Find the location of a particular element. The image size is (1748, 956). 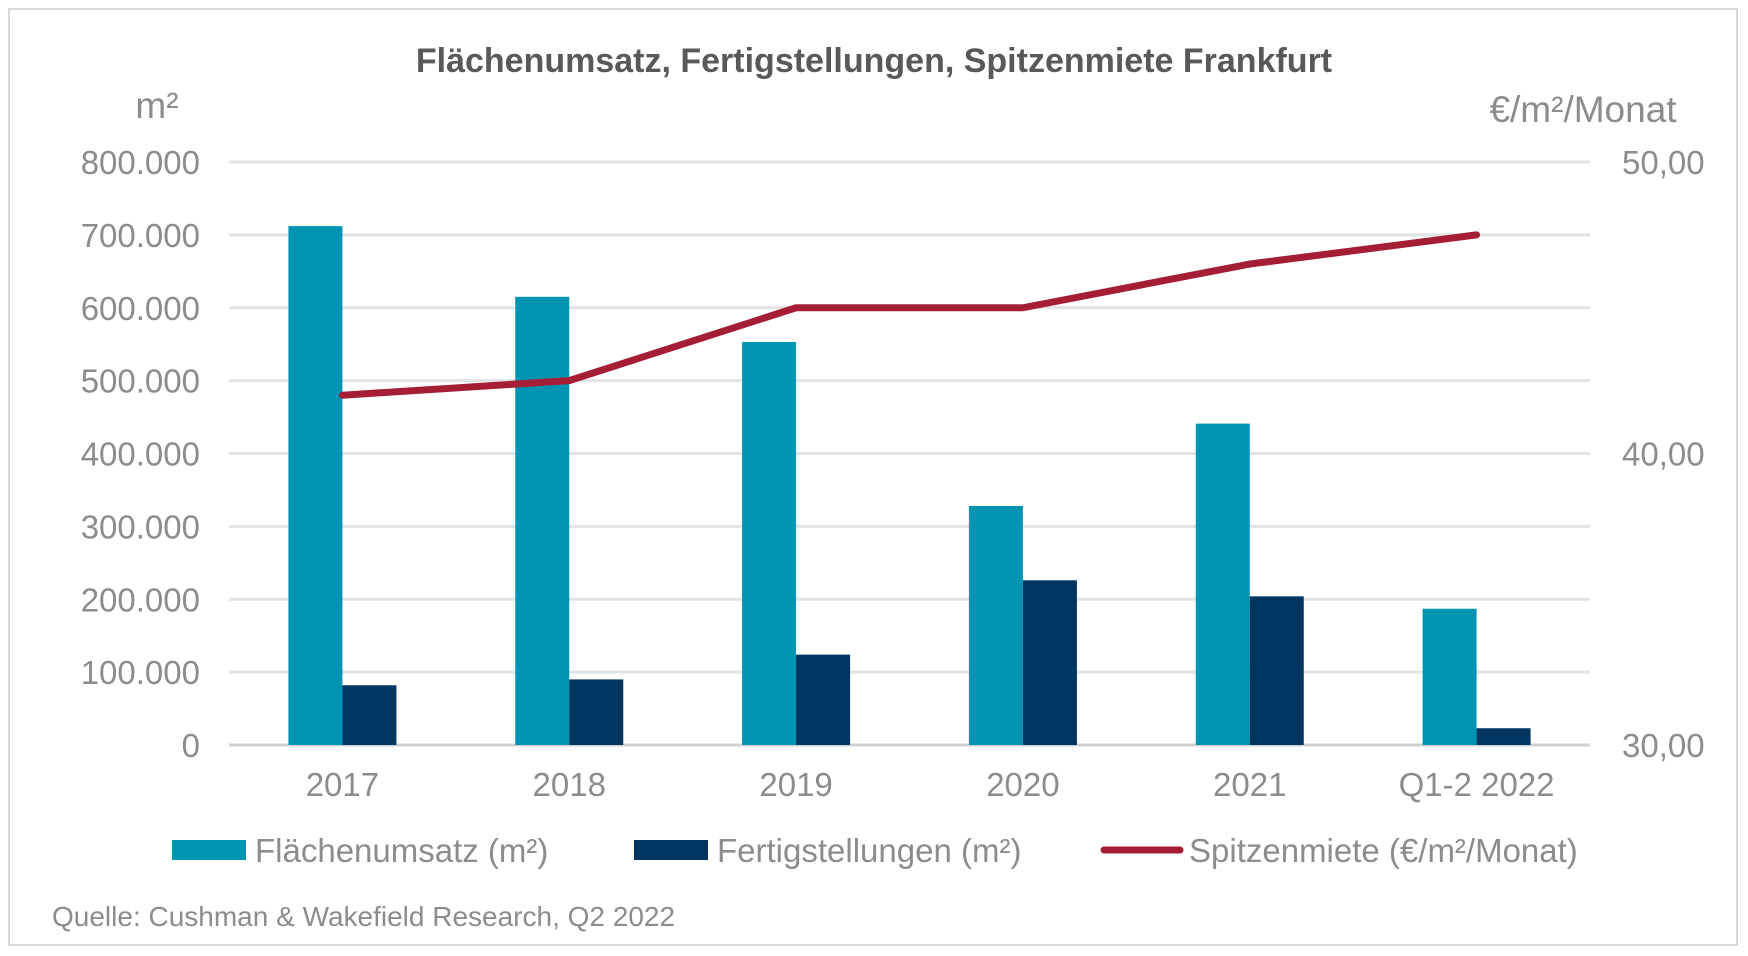

y-left-tick-label: 600.000 is located at coordinates (140, 308).